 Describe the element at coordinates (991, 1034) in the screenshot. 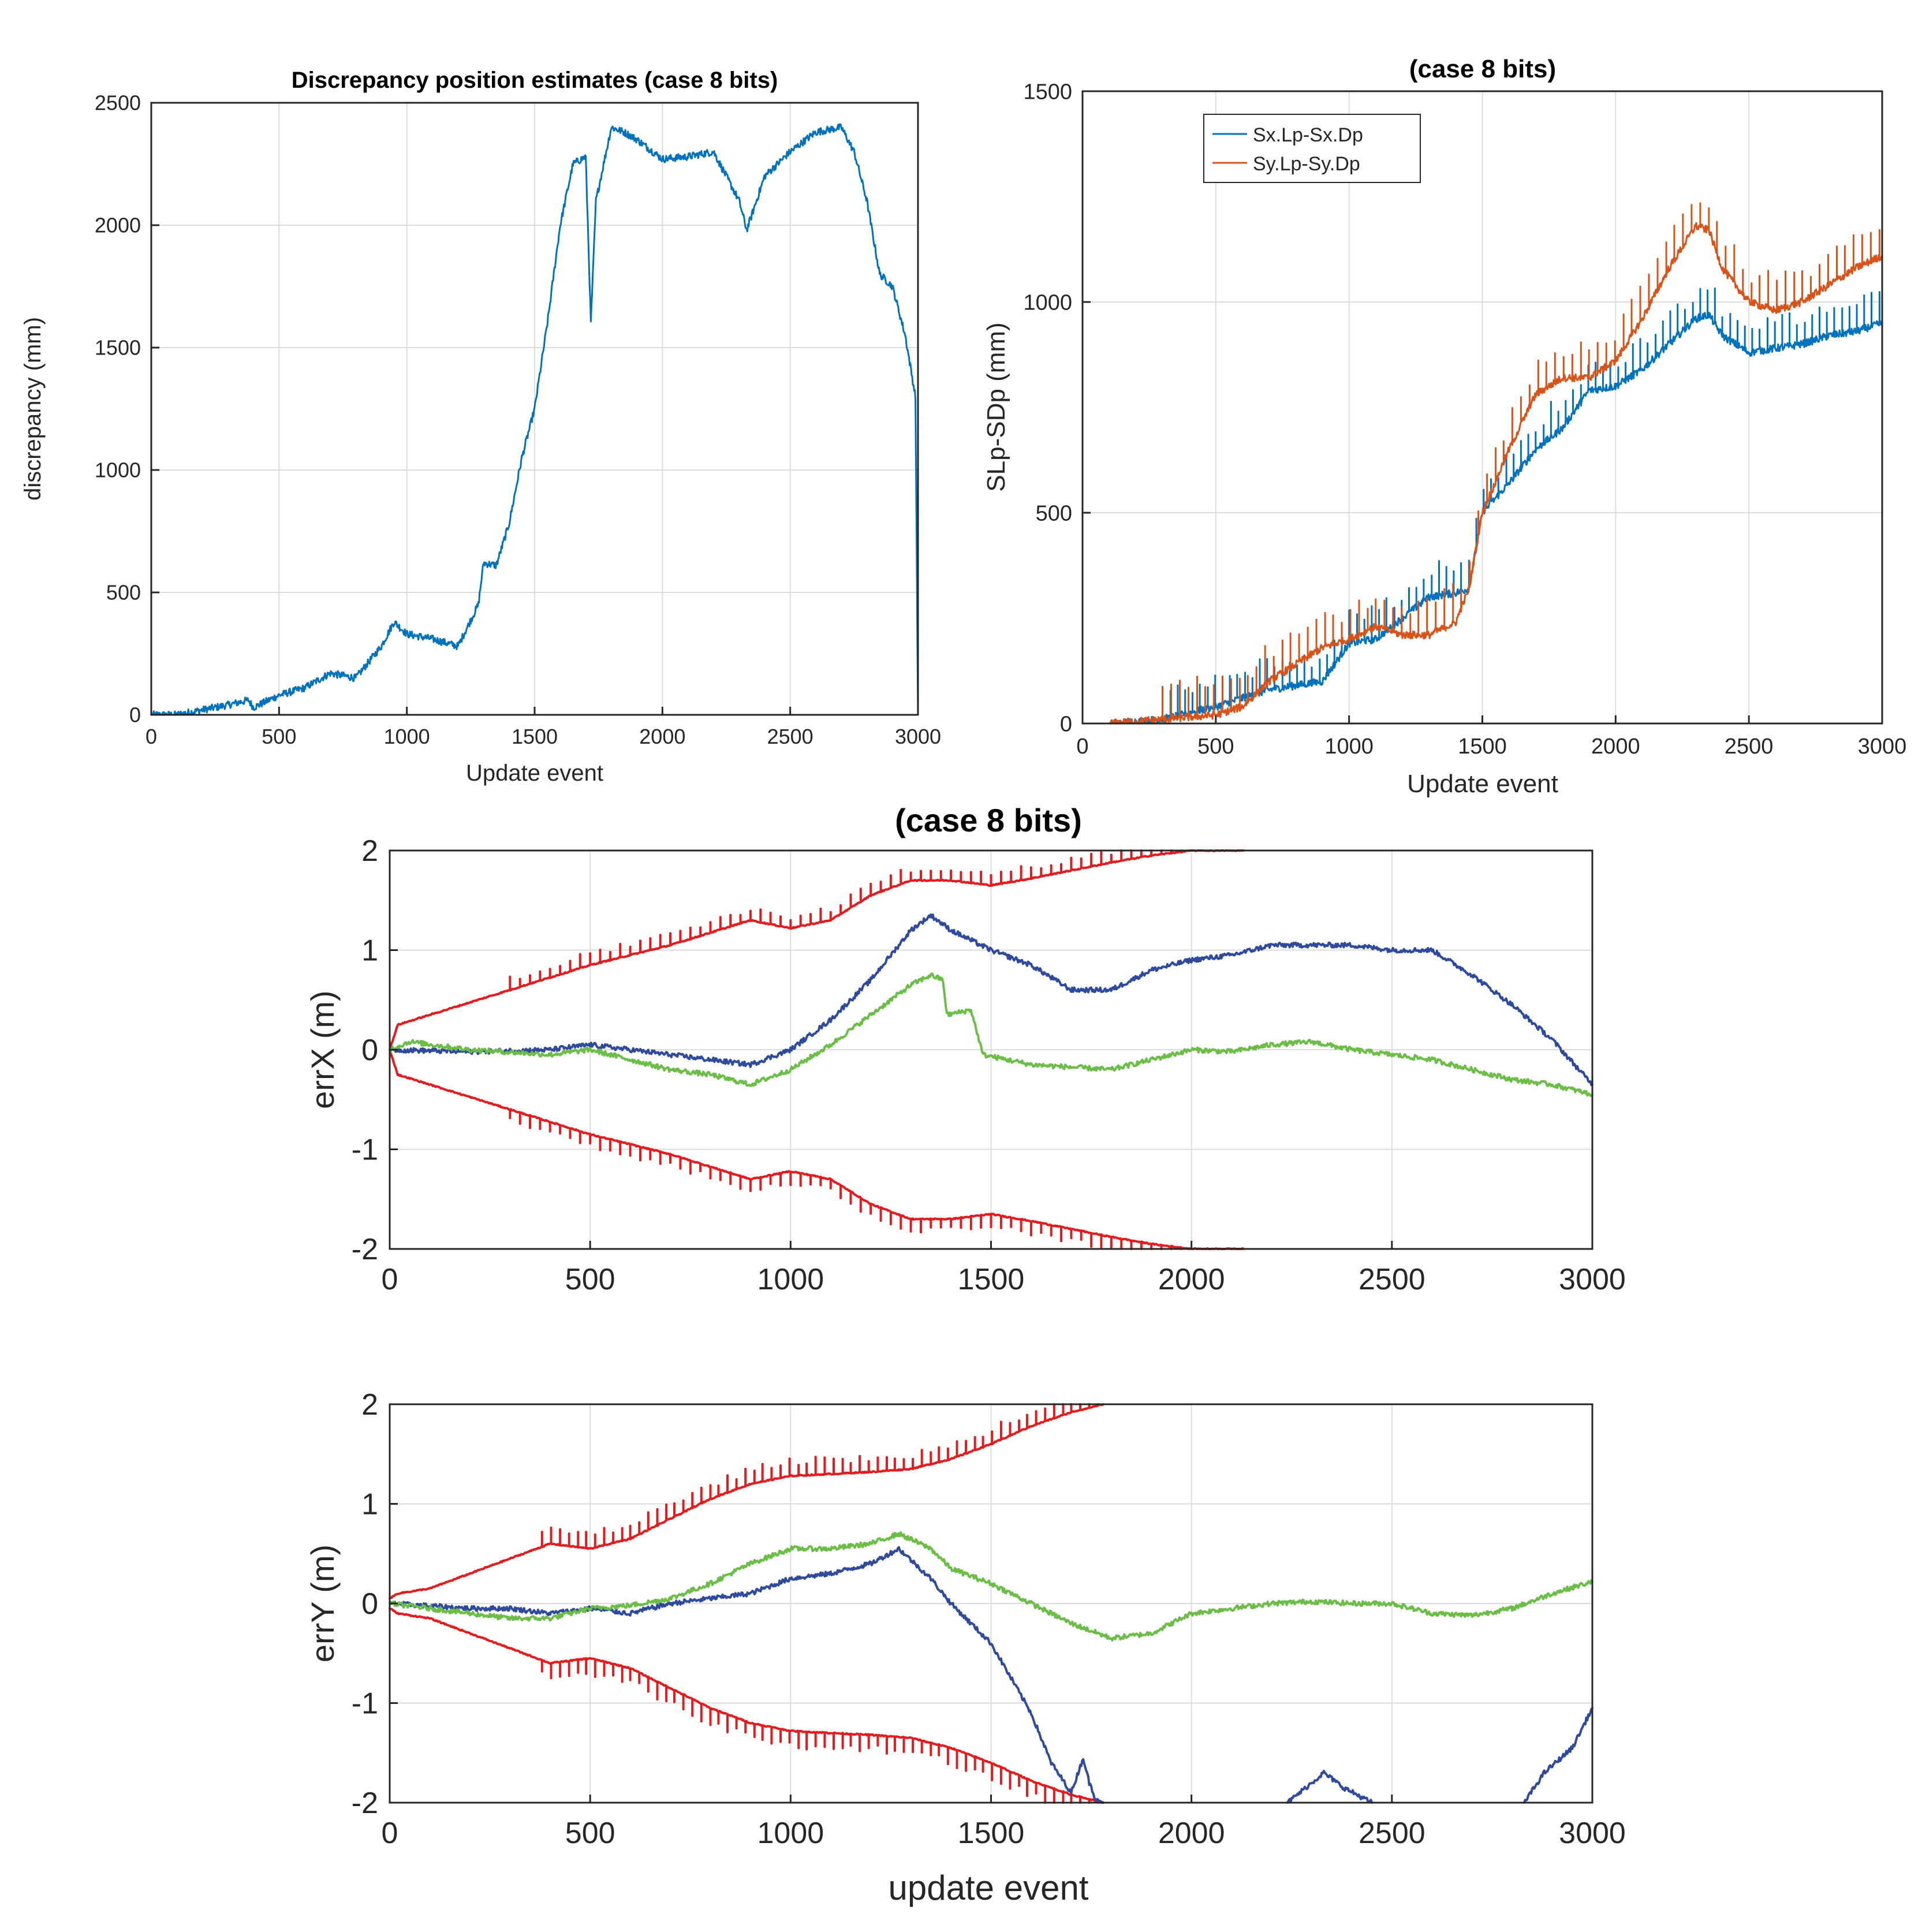

I see `p3-series-green` at that location.